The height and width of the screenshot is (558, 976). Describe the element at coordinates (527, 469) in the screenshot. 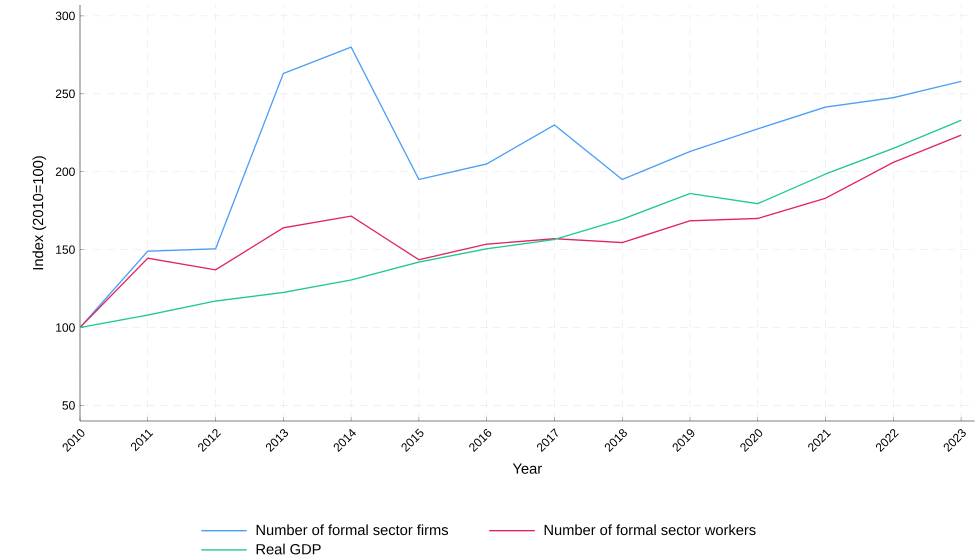

I see `x-axis-title: Year` at that location.